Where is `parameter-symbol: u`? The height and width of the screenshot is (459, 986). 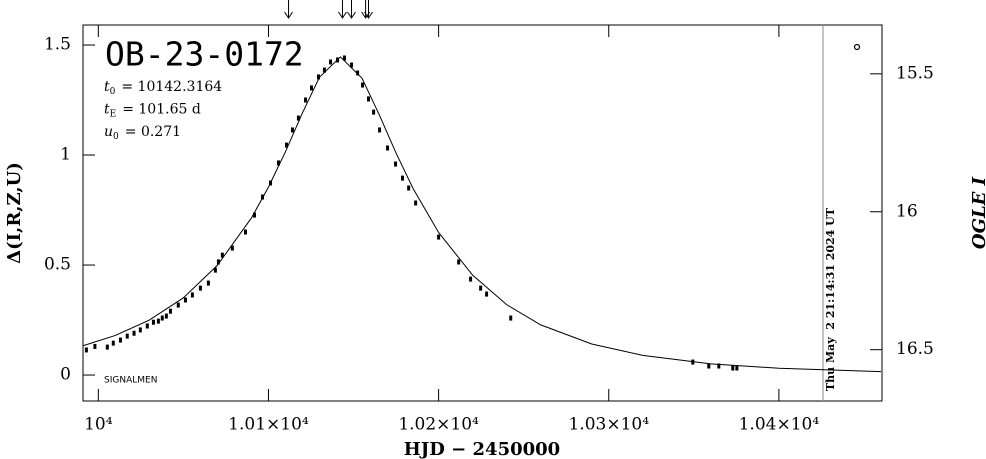
parameter-symbol: u is located at coordinates (108, 132).